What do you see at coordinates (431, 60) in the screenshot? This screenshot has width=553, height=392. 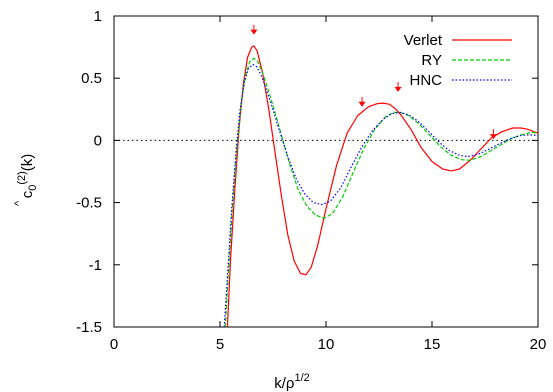 I see `legend-label-ry: RY` at bounding box center [431, 60].